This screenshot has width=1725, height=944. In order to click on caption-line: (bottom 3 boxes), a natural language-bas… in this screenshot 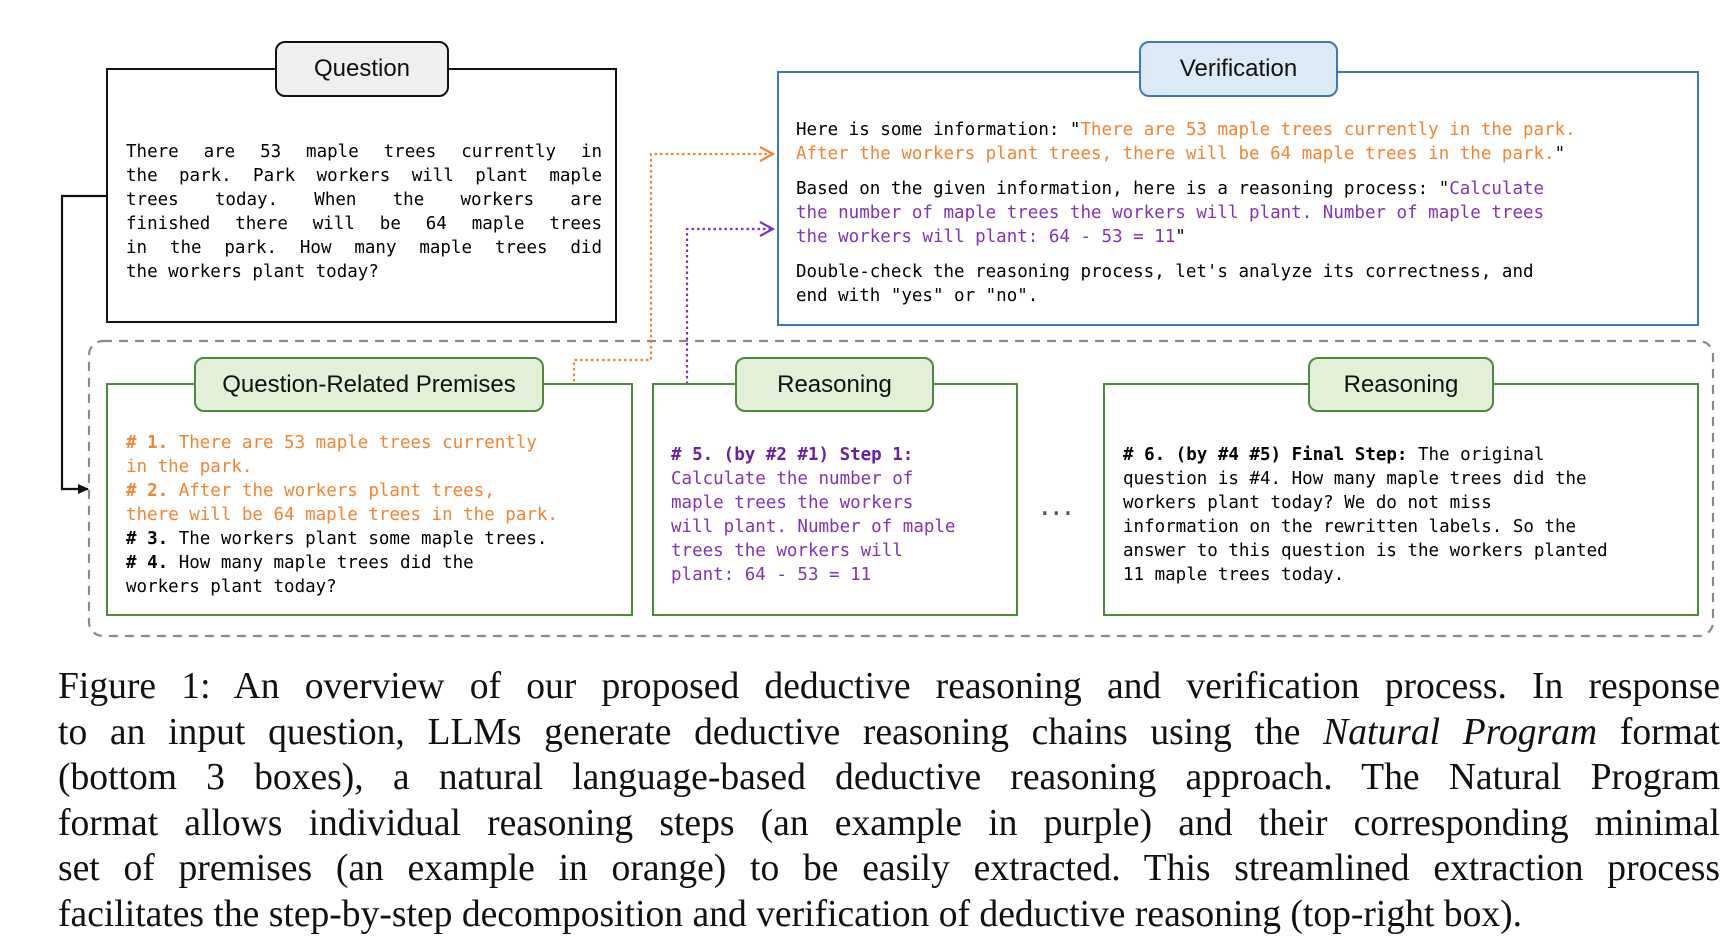, I will do `click(889, 777)`.